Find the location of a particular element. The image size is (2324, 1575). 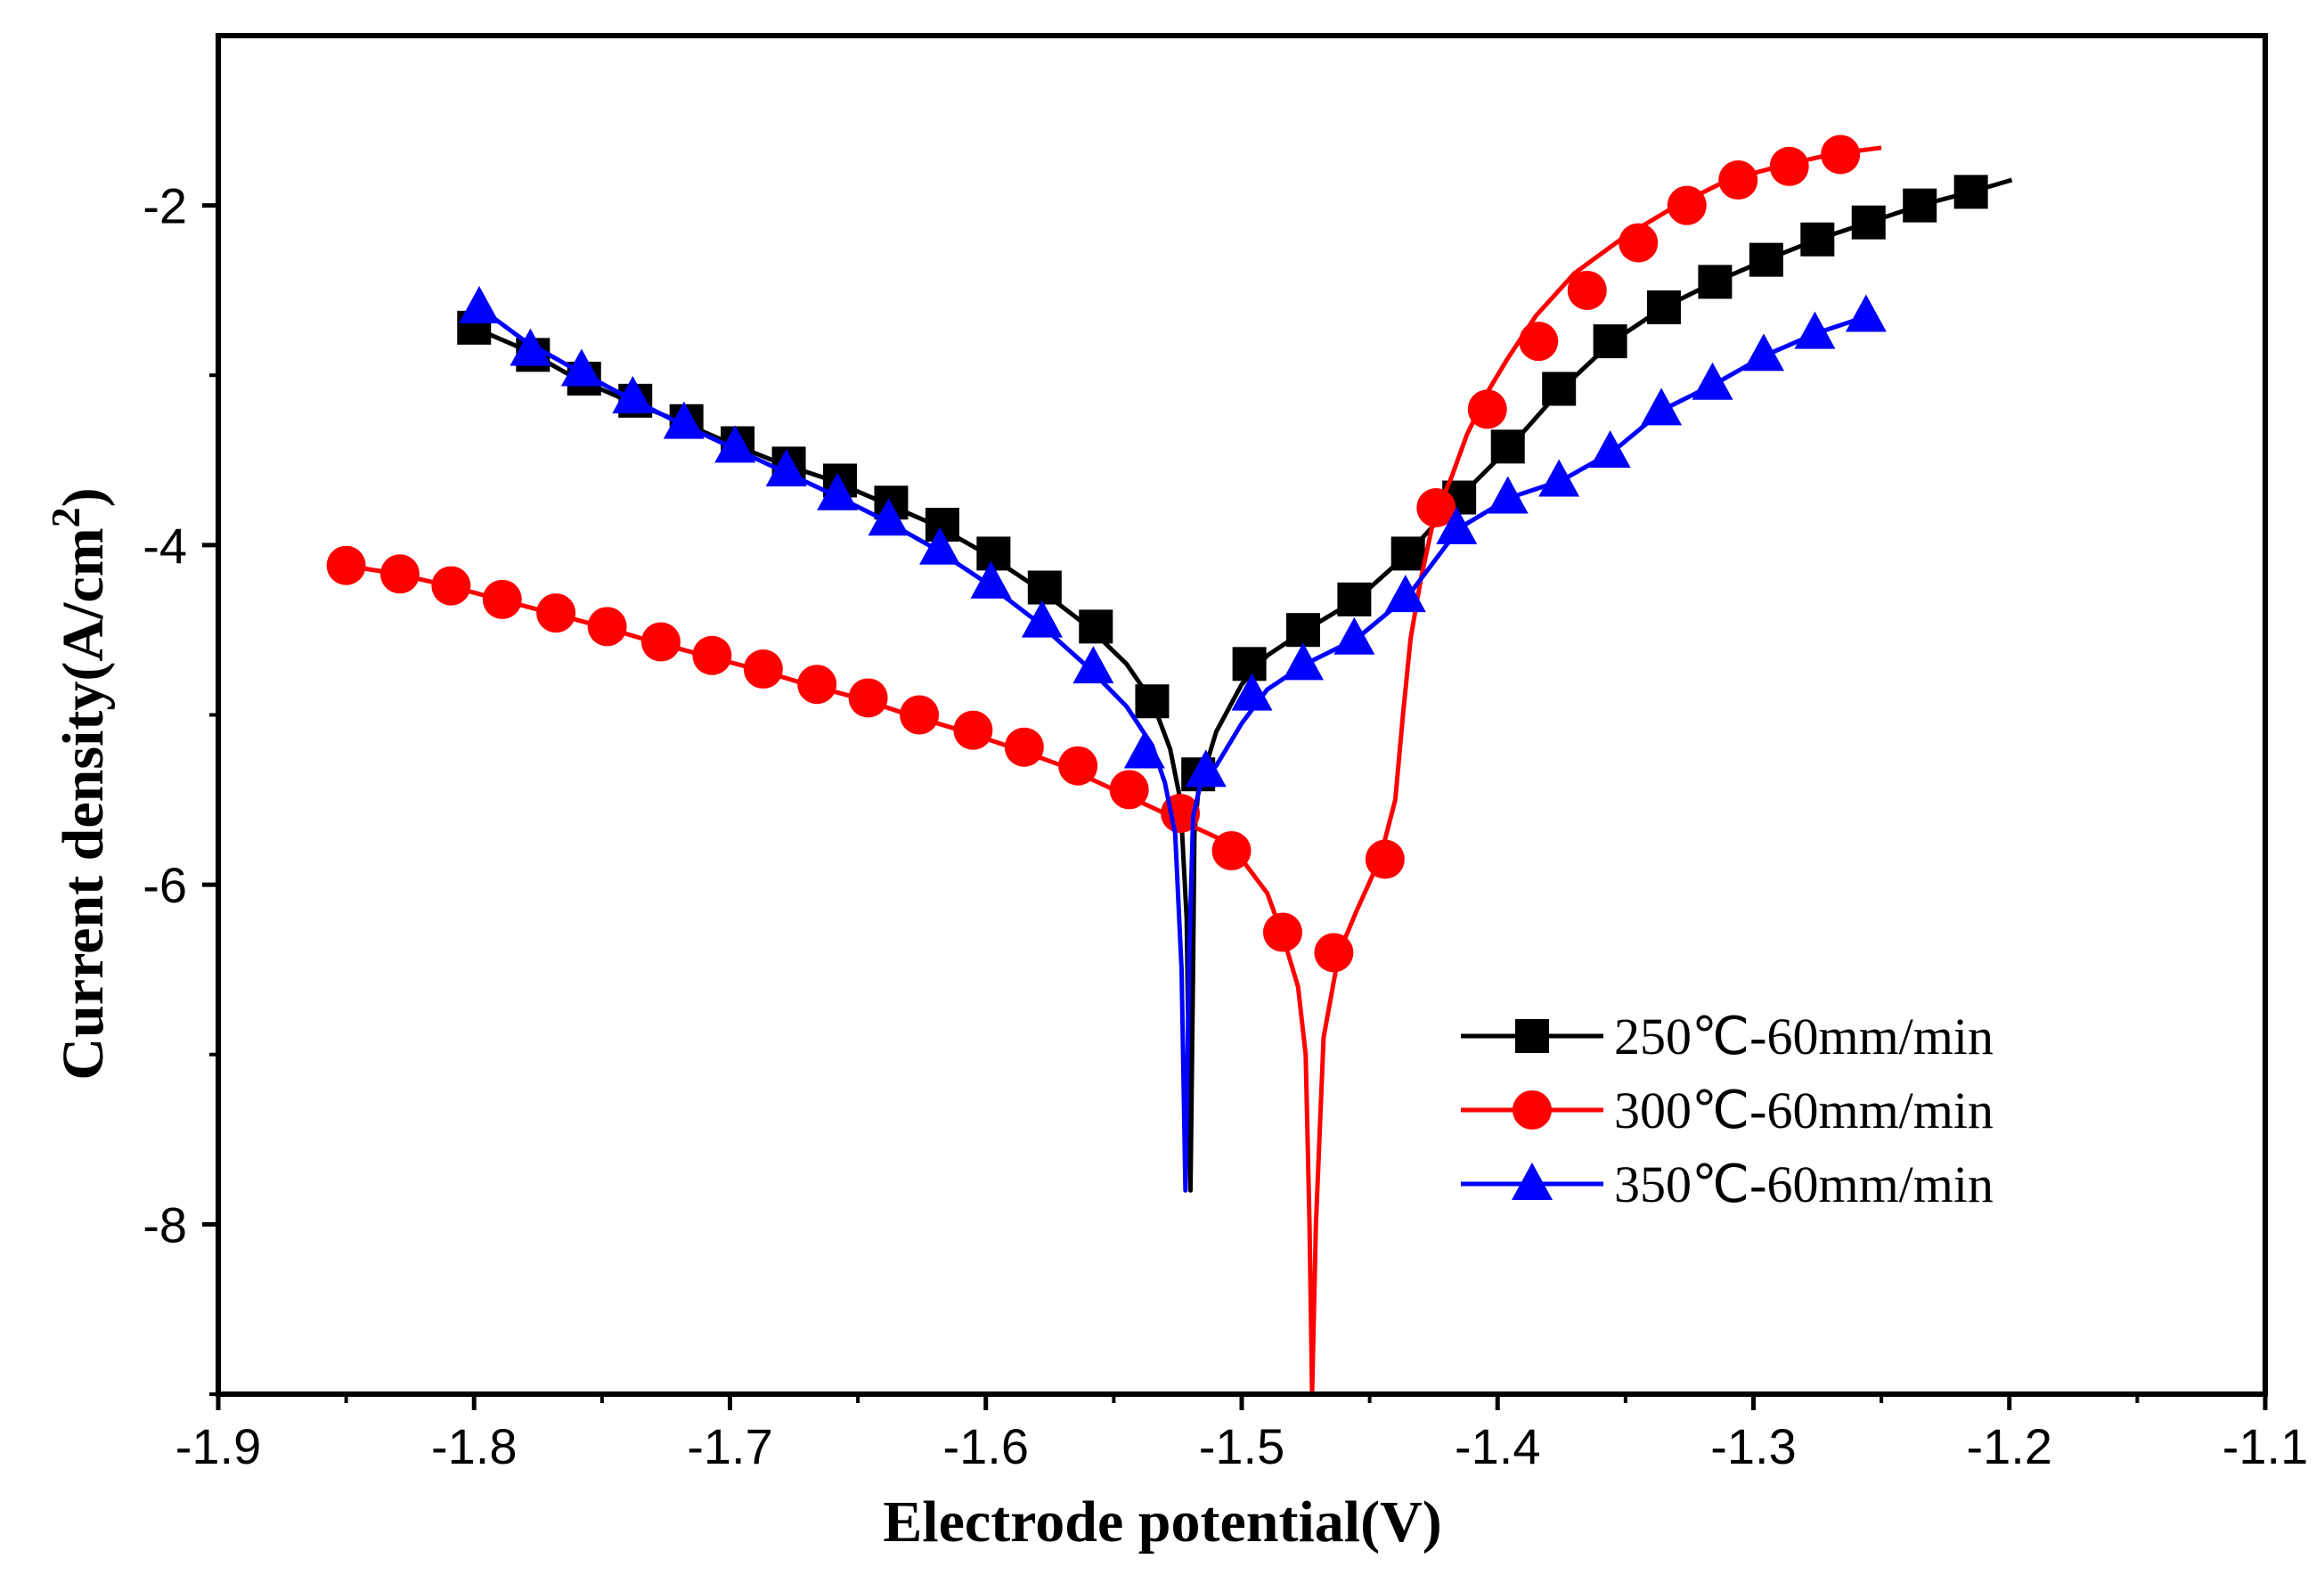

legend-label-1: 250℃-60mm/min is located at coordinates (1804, 1036).